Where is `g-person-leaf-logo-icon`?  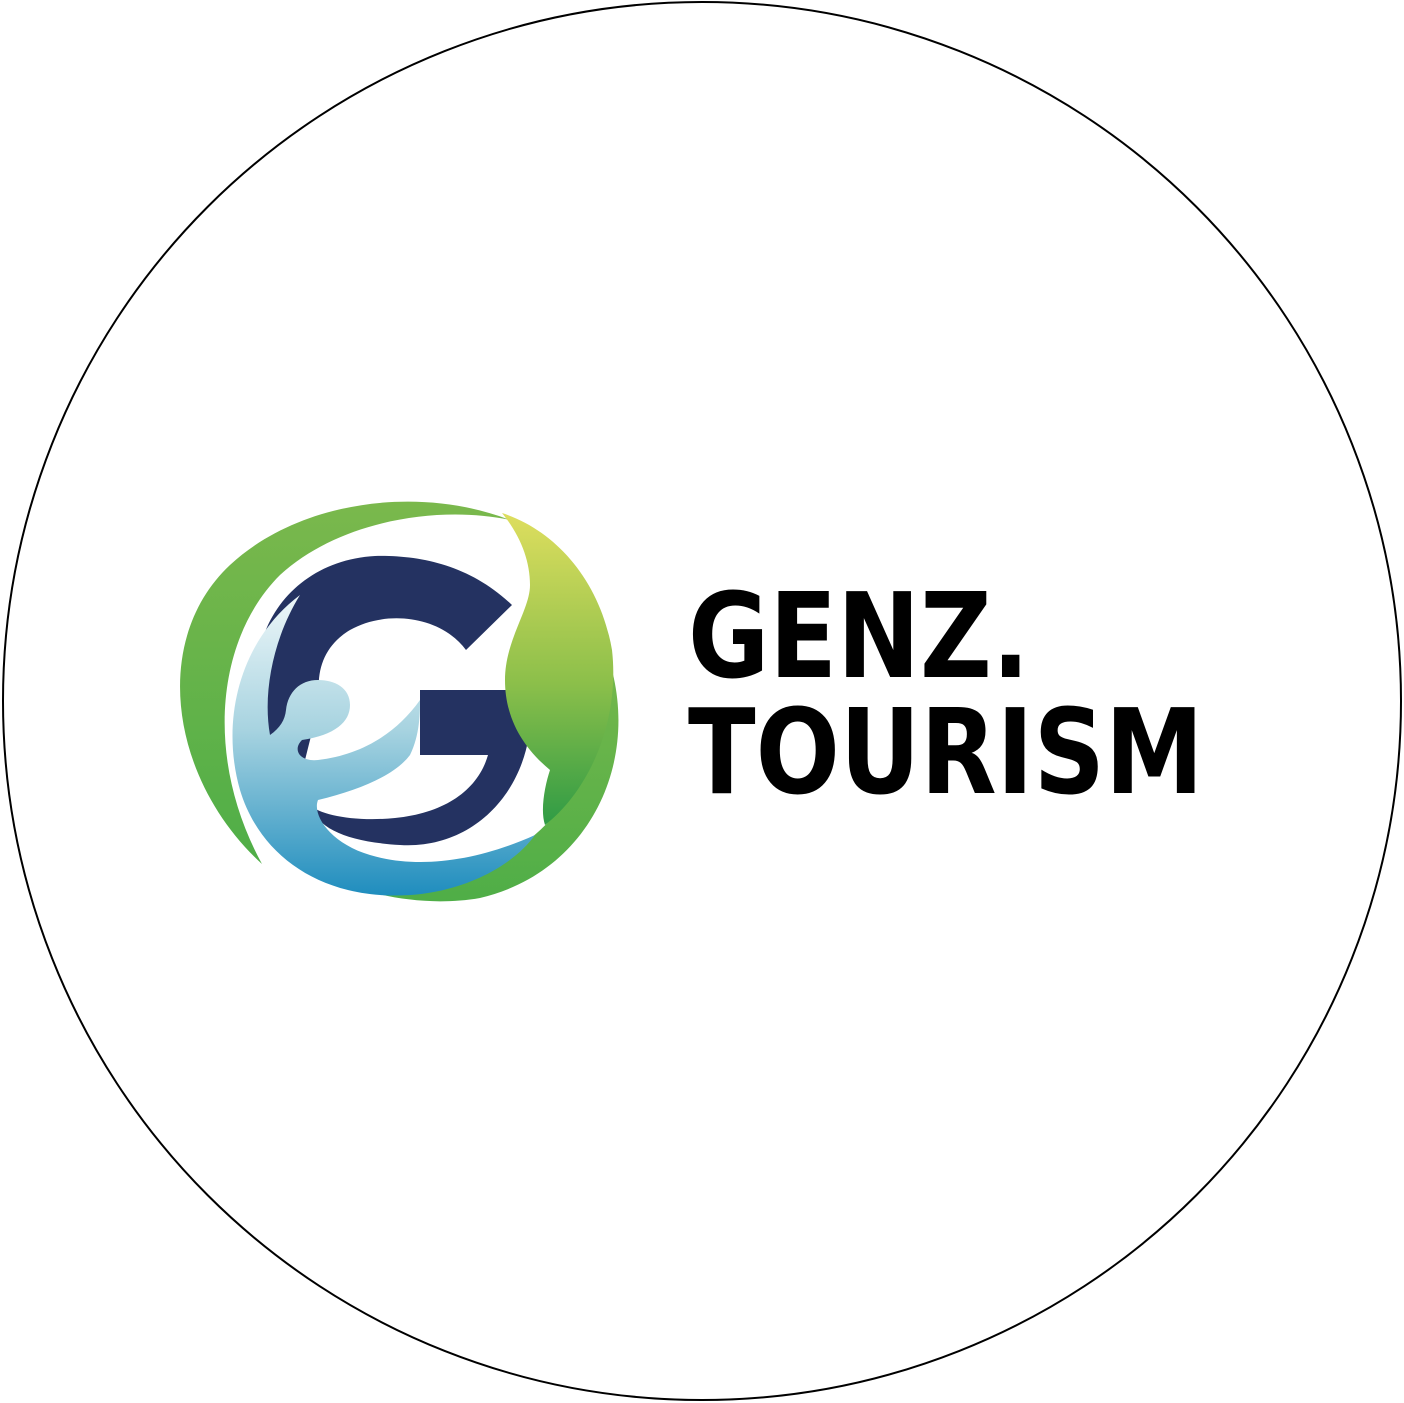 g-person-leaf-logo-icon is located at coordinates (399, 701).